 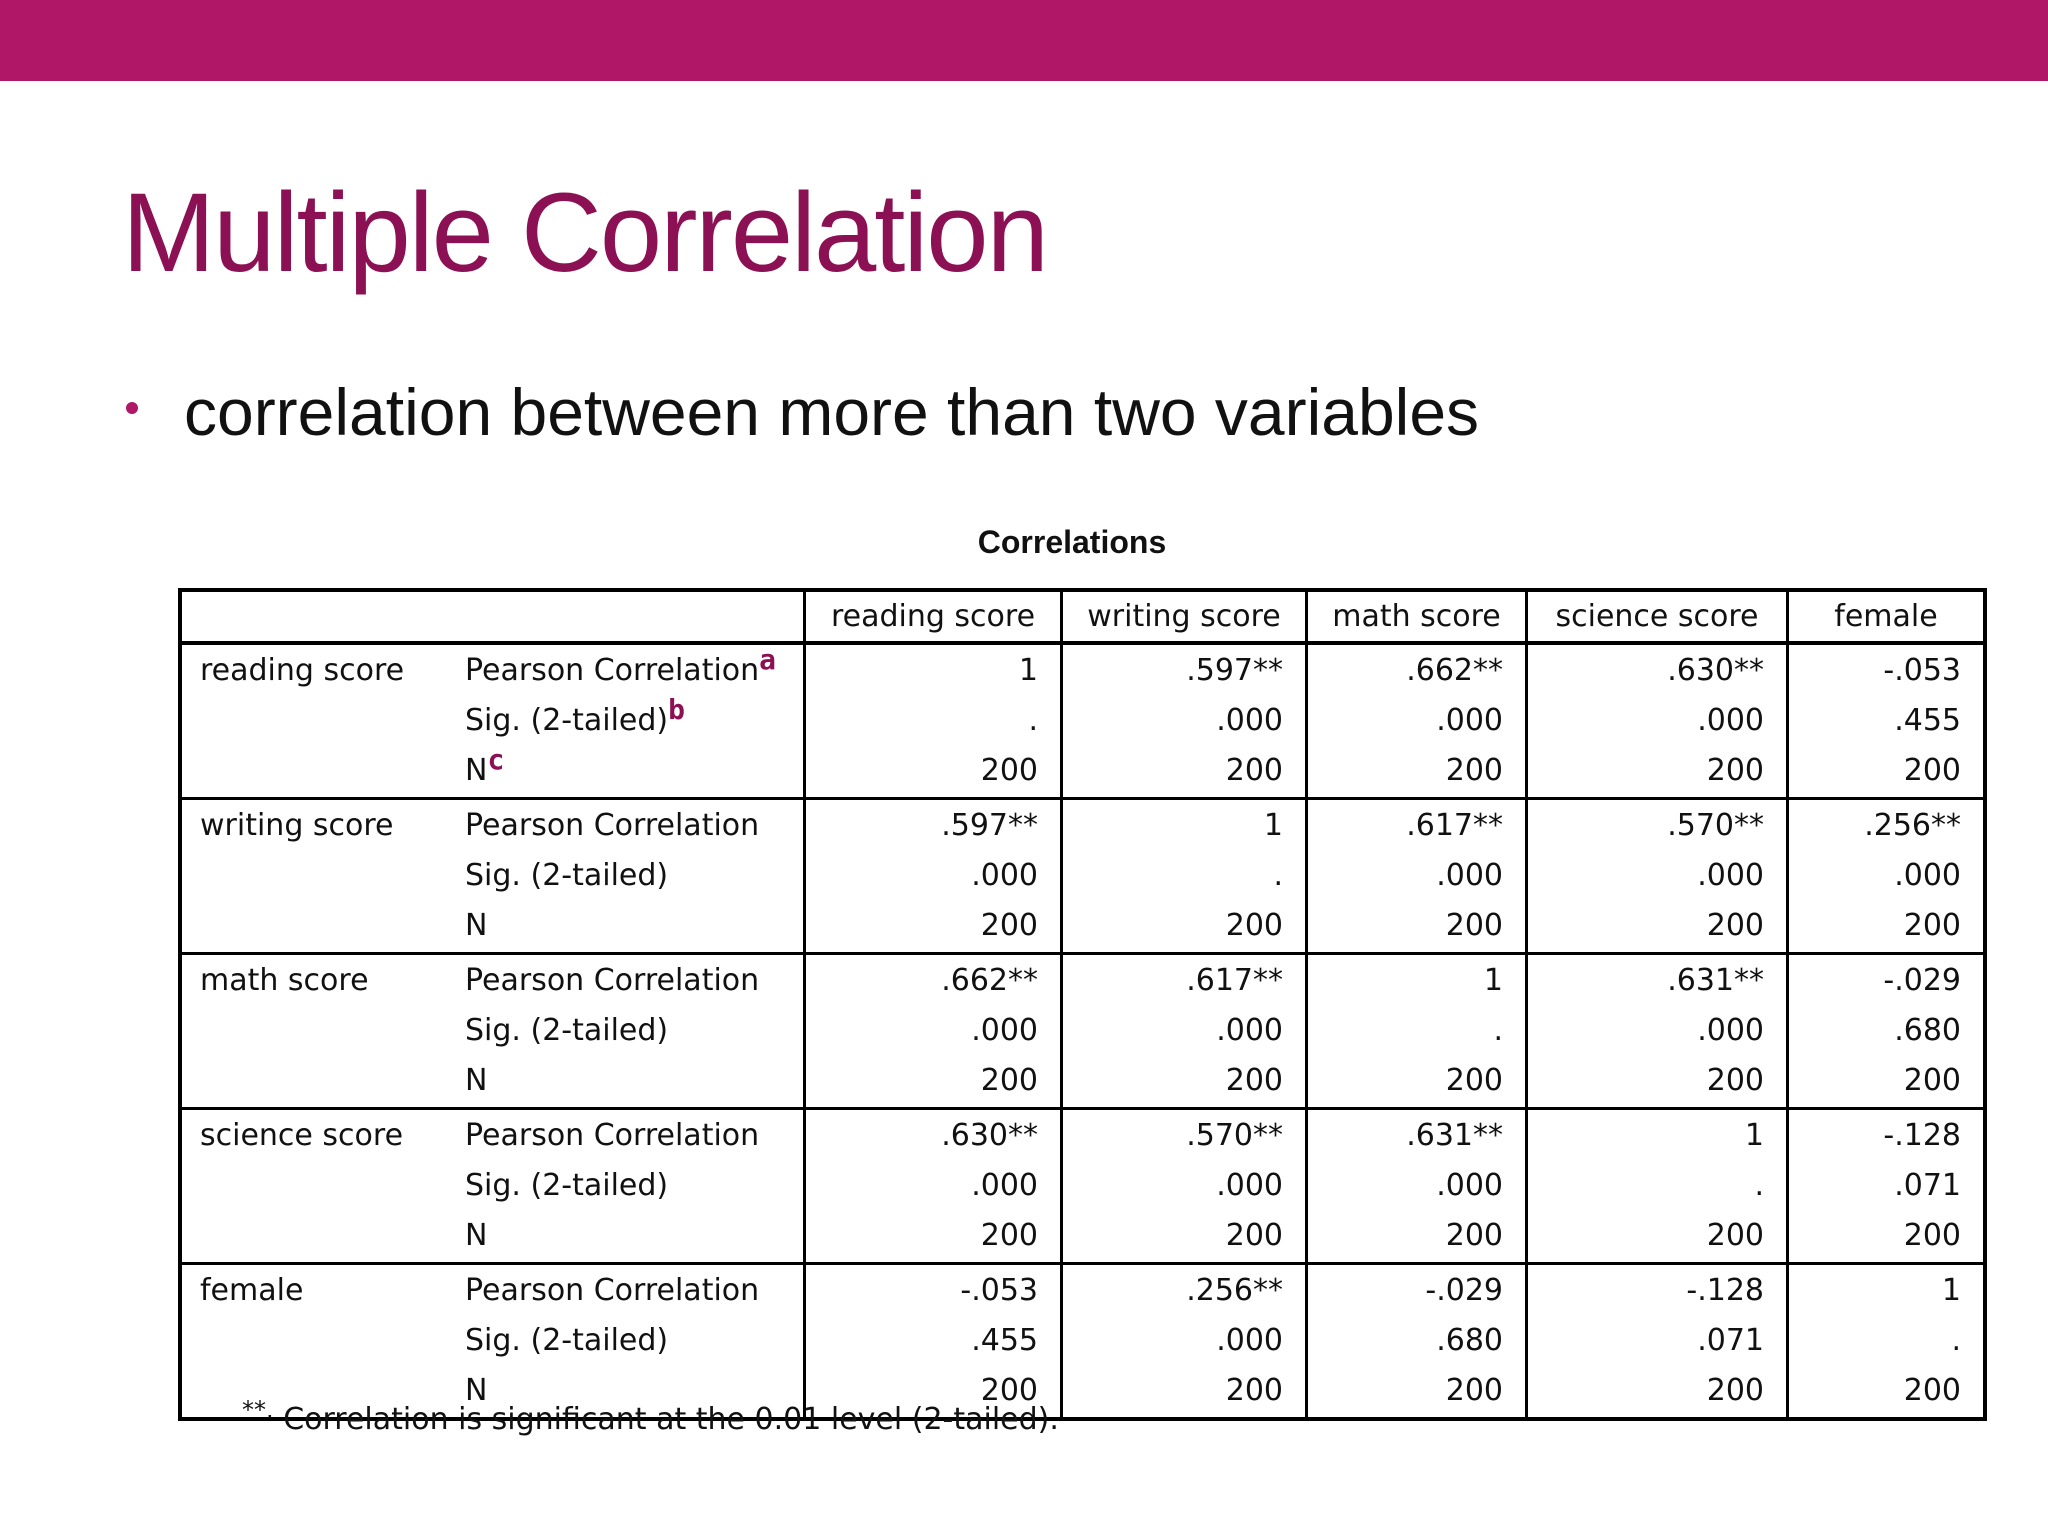 I want to click on header-corner-cell, so click(x=492, y=617).